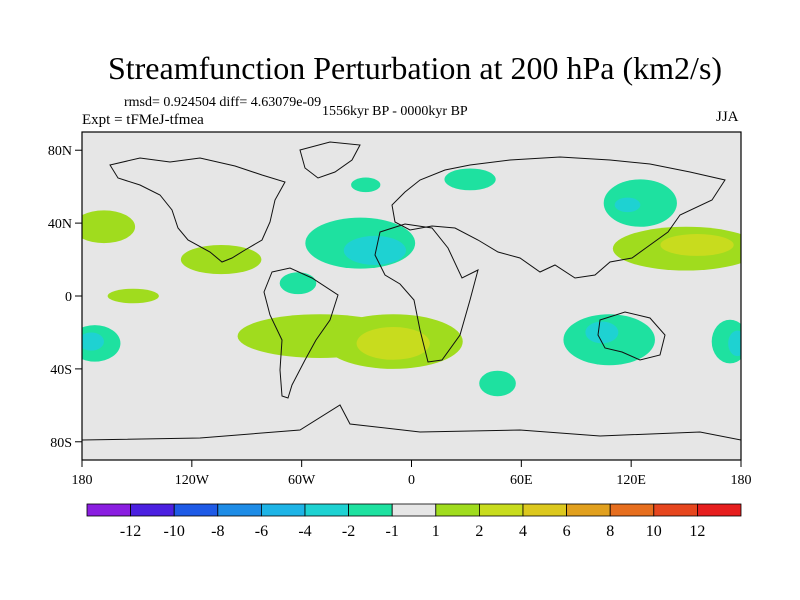 This screenshot has width=800, height=600. I want to click on anomaly-tropical-pacific-high, so click(133, 296).